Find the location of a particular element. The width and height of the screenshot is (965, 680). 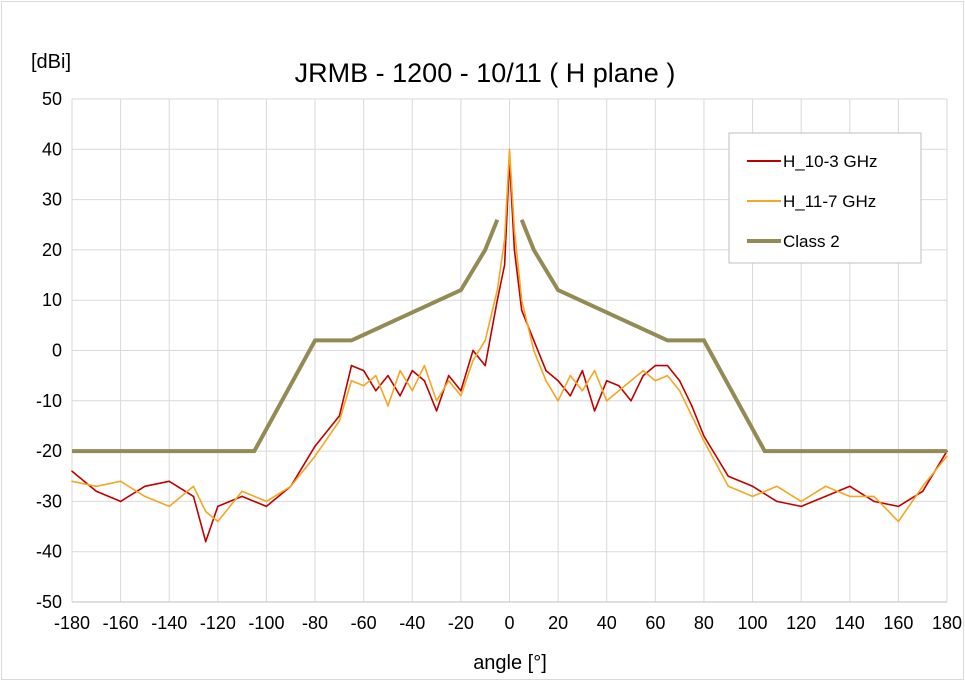

x-tick-label: -140 is located at coordinates (169, 623).